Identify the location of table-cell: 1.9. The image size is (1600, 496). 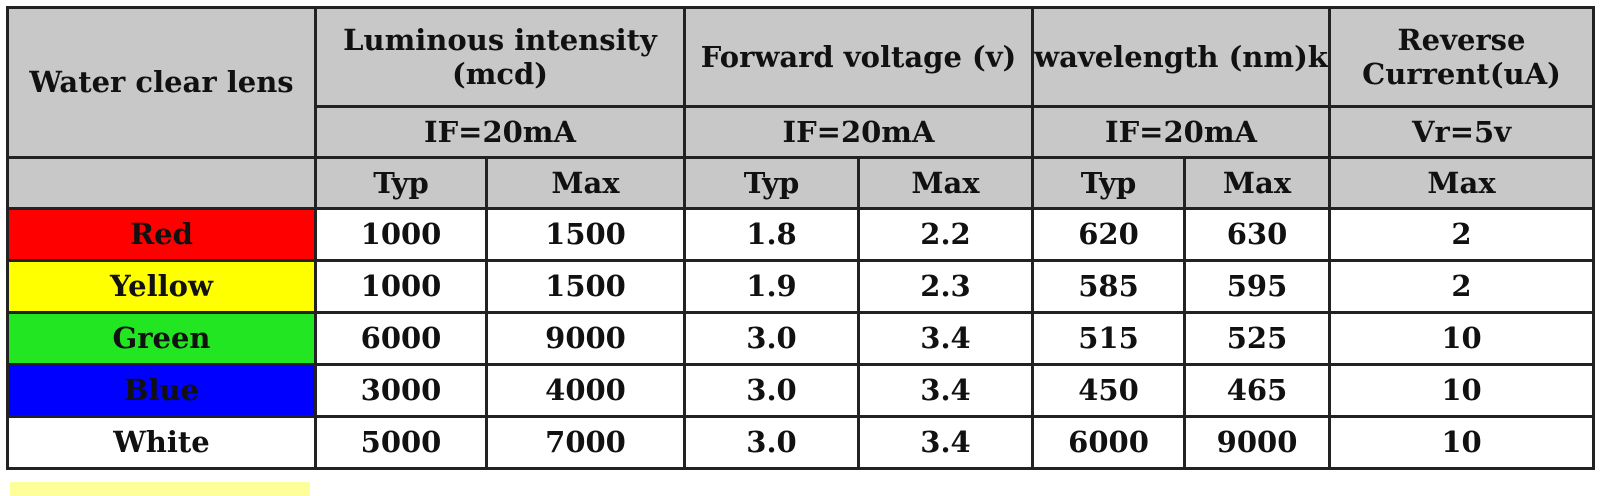
(771, 286).